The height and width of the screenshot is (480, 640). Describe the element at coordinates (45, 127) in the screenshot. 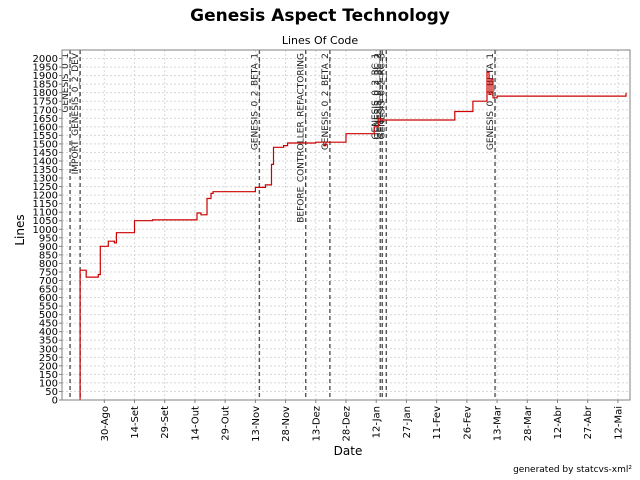

I see `y-tick-label: 1600` at that location.